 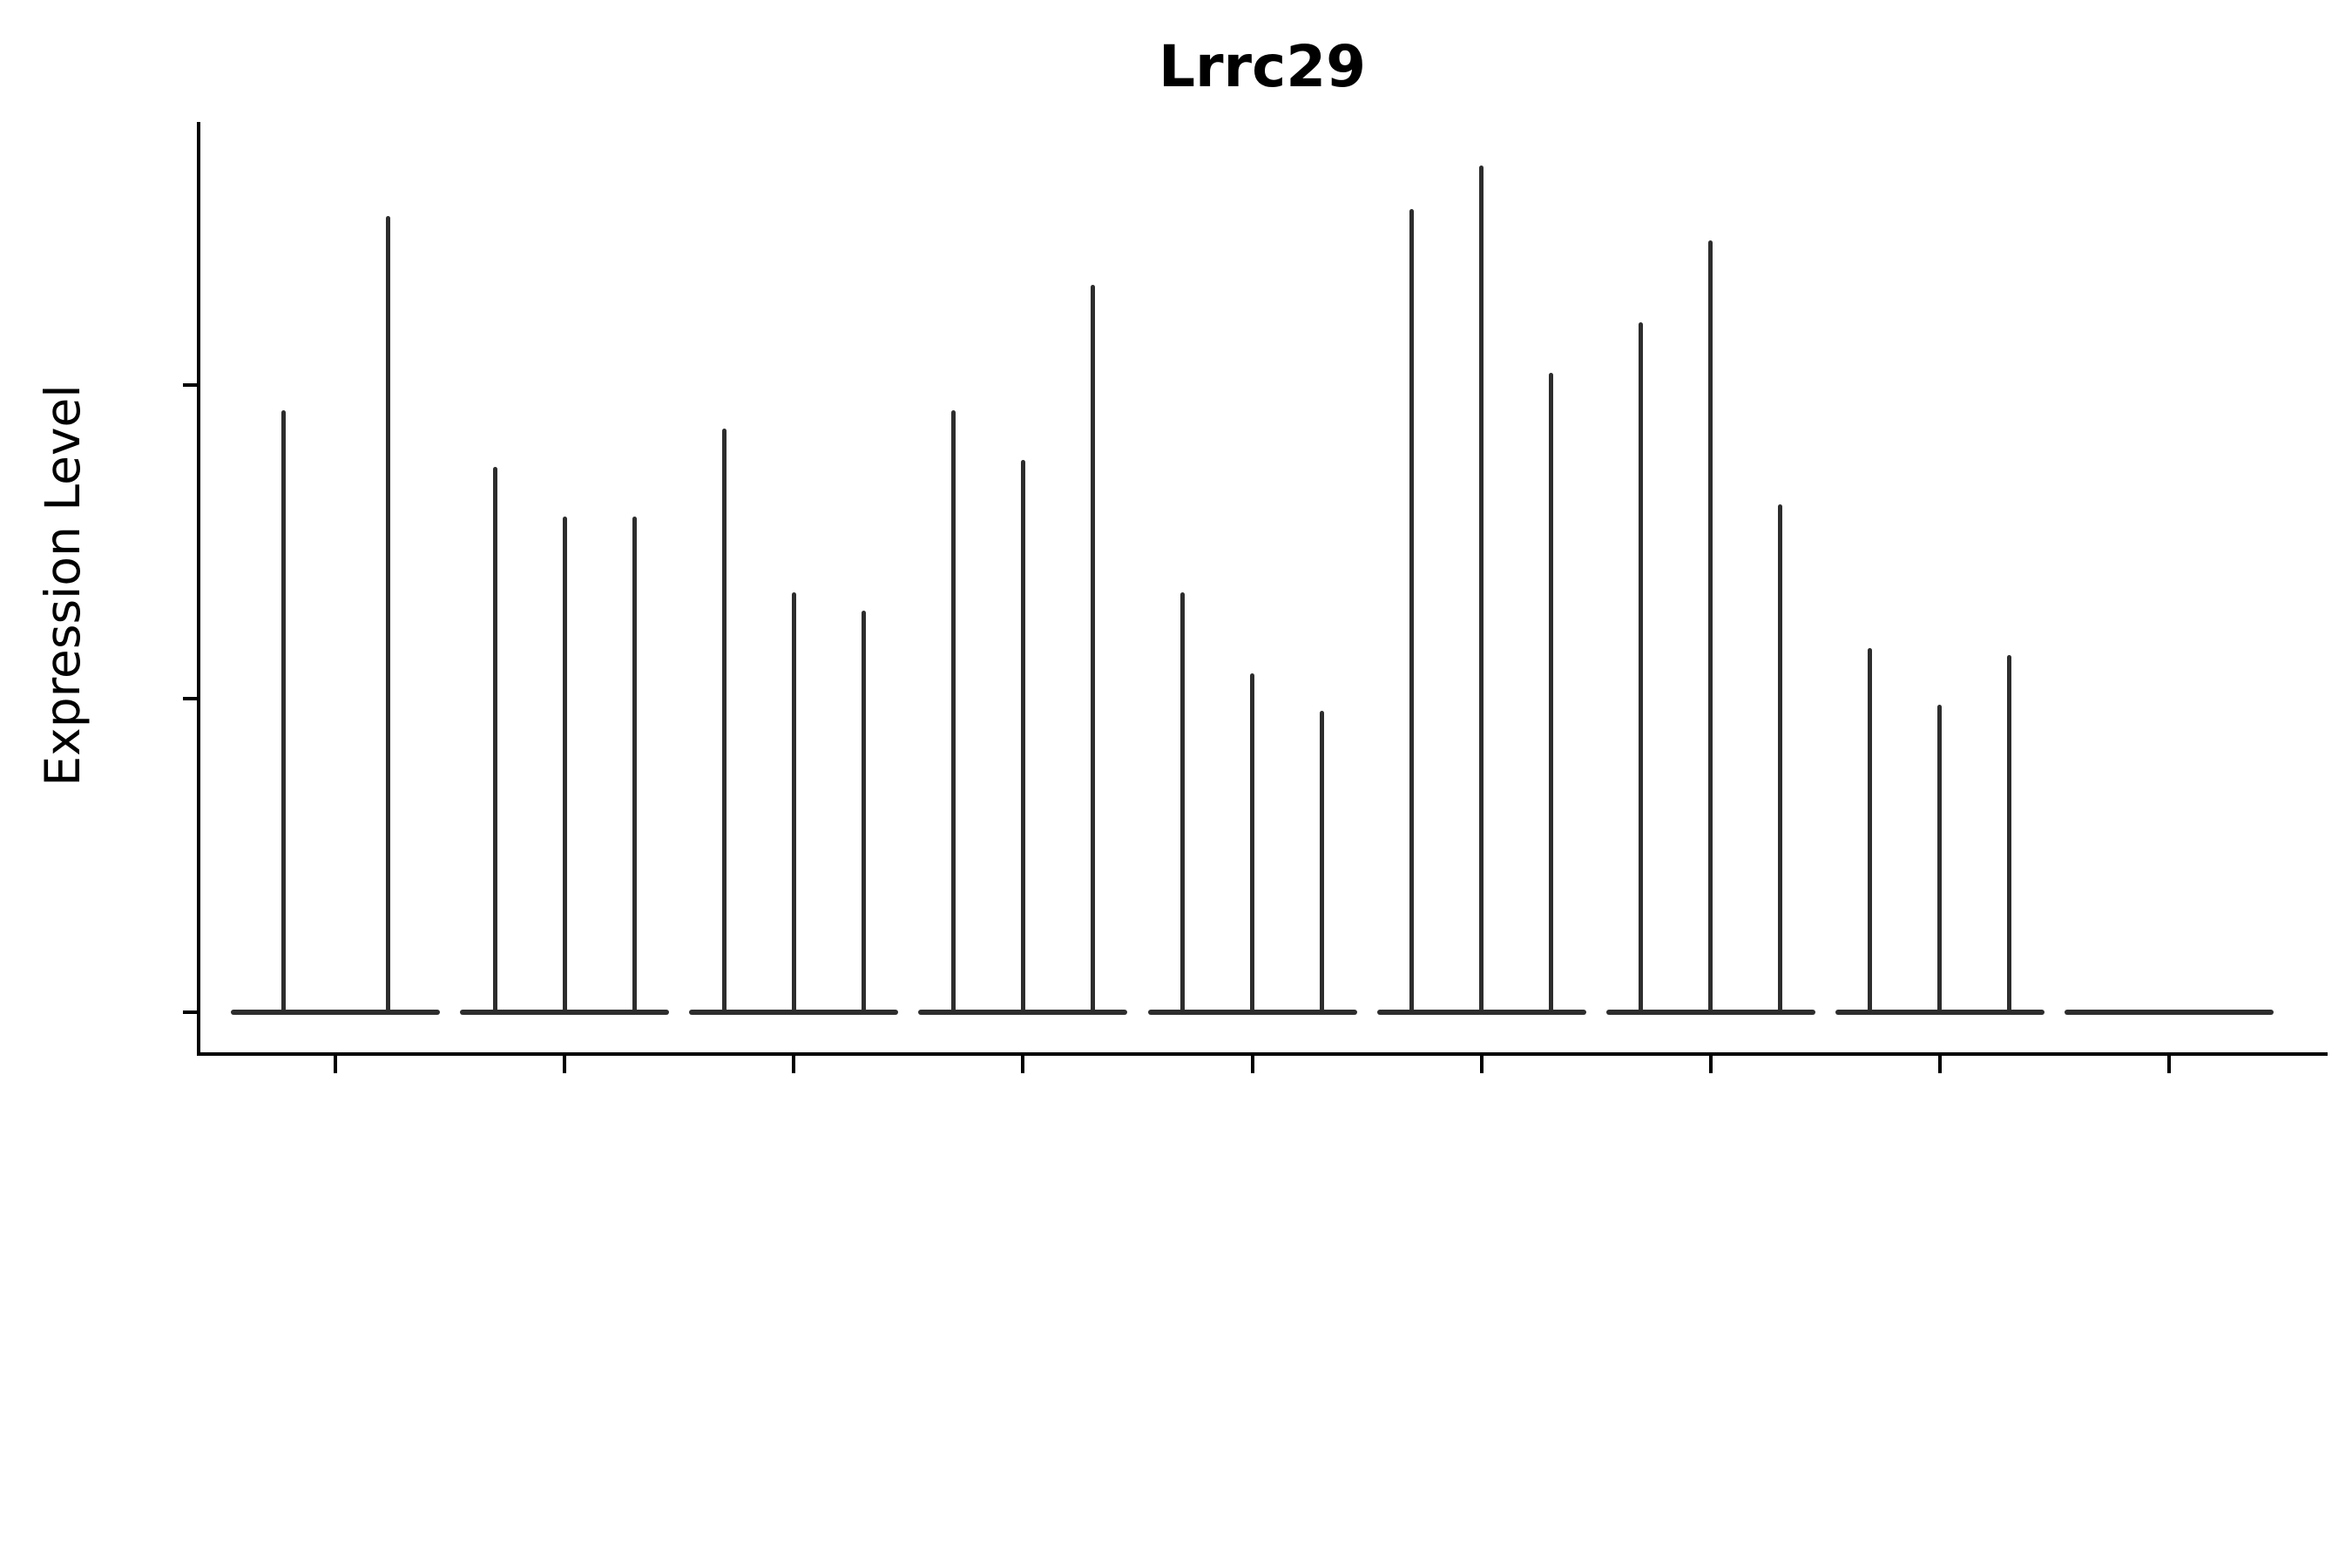 What do you see at coordinates (1262, 66) in the screenshot?
I see `chart-title: Lrrc29` at bounding box center [1262, 66].